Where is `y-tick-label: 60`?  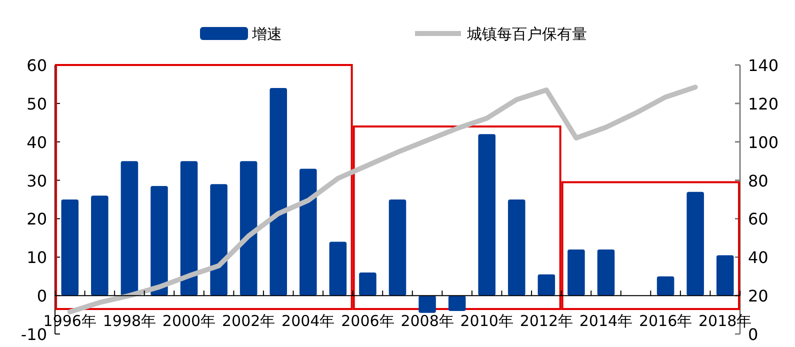 y-tick-label: 60 is located at coordinates (36, 65).